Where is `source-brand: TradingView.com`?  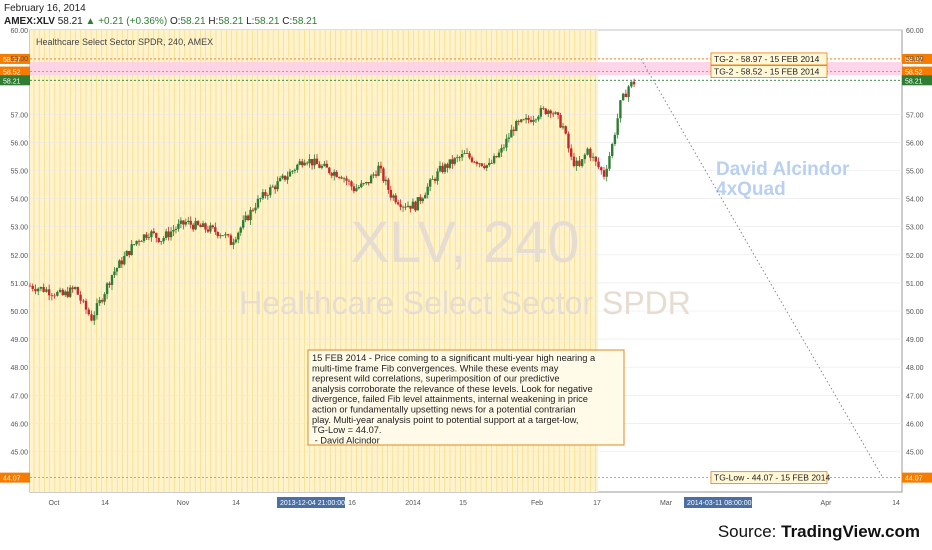 source-brand: TradingView.com is located at coordinates (850, 531).